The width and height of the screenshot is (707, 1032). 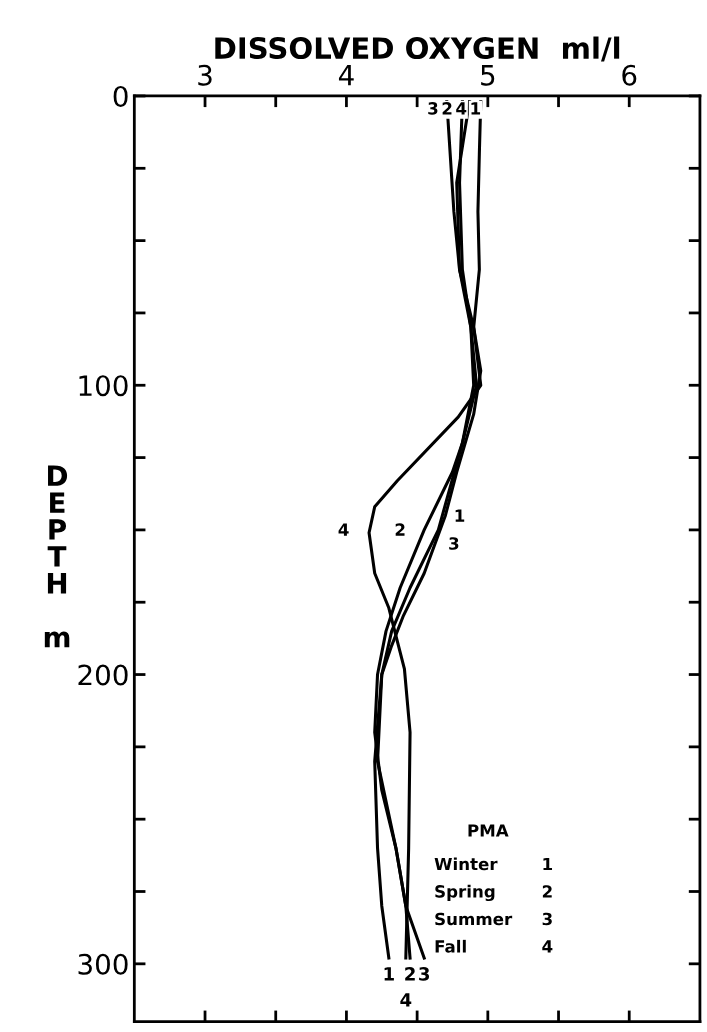 I want to click on series-label: 3, so click(x=433, y=108).